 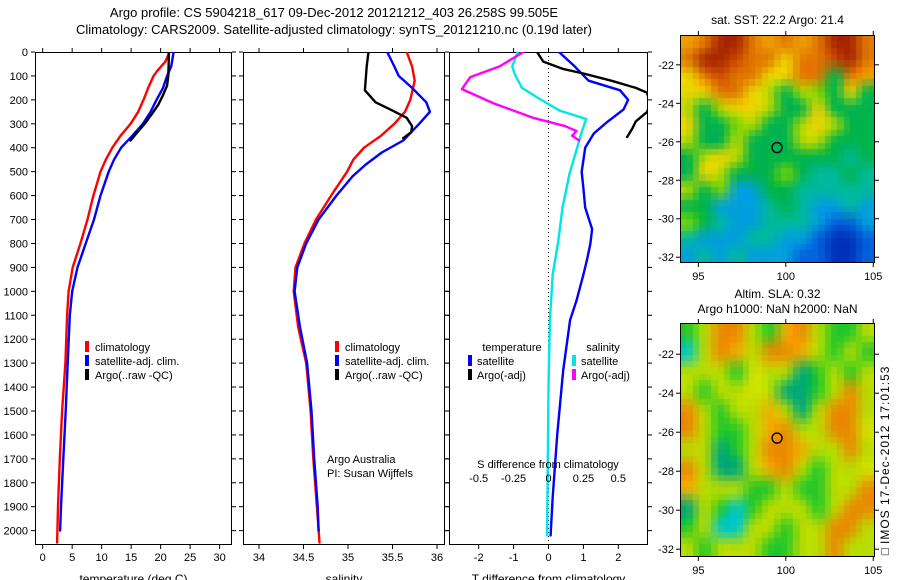 I want to click on depth-tick-label: 800, so click(x=19, y=244).